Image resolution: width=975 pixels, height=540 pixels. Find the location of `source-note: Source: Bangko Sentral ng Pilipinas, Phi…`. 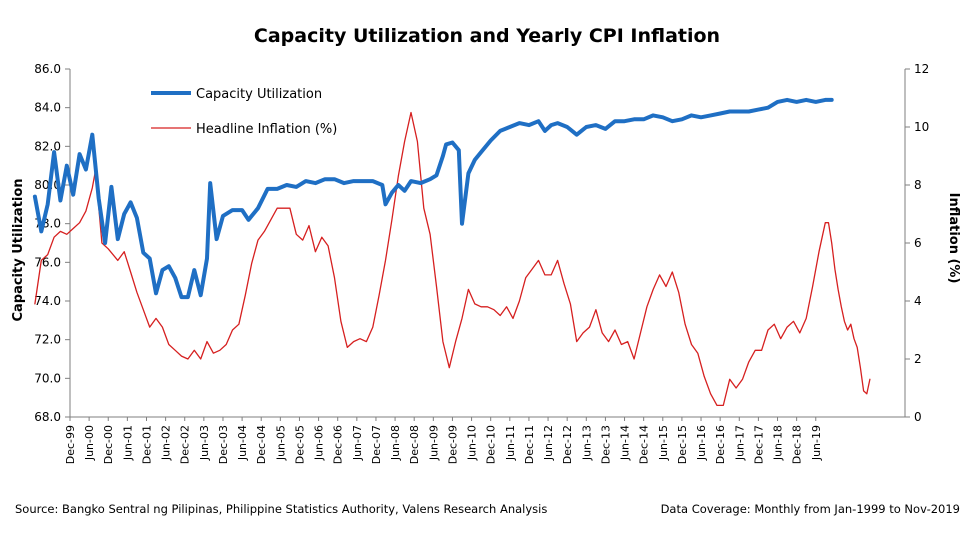

source-note: Source: Bangko Sentral ng Pilipinas, Phi… is located at coordinates (281, 509).